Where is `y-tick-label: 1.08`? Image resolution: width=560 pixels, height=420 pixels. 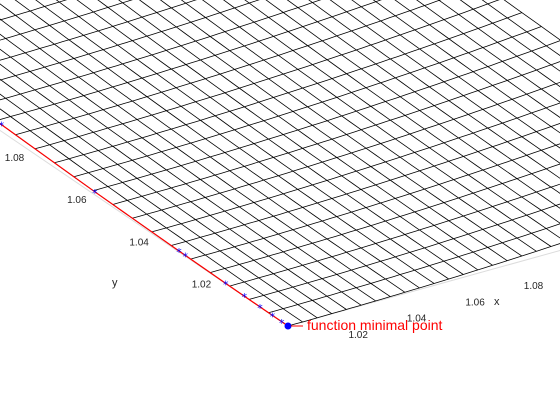 y-tick-label: 1.08 is located at coordinates (15, 158).